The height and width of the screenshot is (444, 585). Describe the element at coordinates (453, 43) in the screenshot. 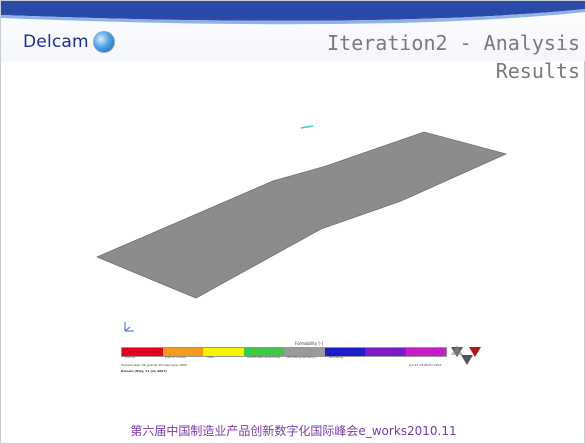

I see `title-line-1: Iteration2 - Analysis` at that location.